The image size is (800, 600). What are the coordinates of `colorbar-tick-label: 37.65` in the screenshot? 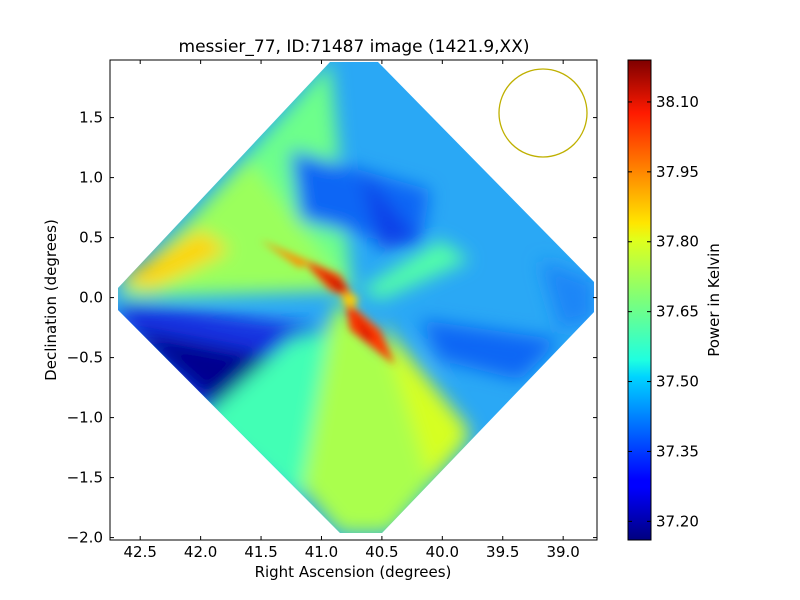 It's located at (677, 312).